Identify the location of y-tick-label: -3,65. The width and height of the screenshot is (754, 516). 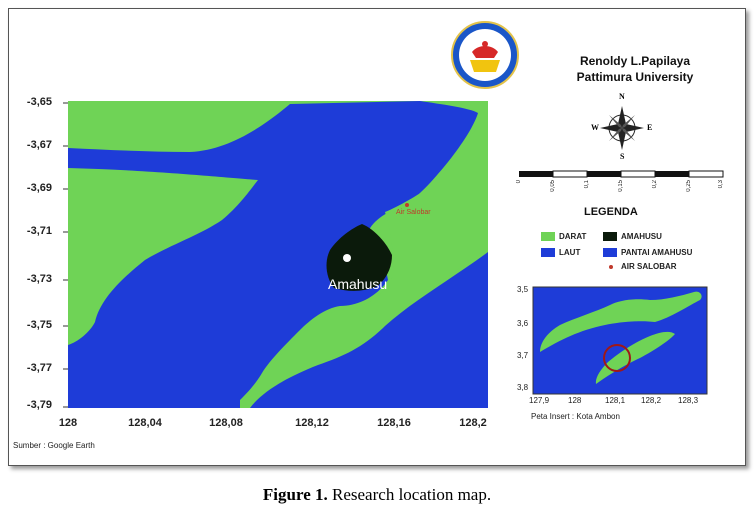
(39, 102).